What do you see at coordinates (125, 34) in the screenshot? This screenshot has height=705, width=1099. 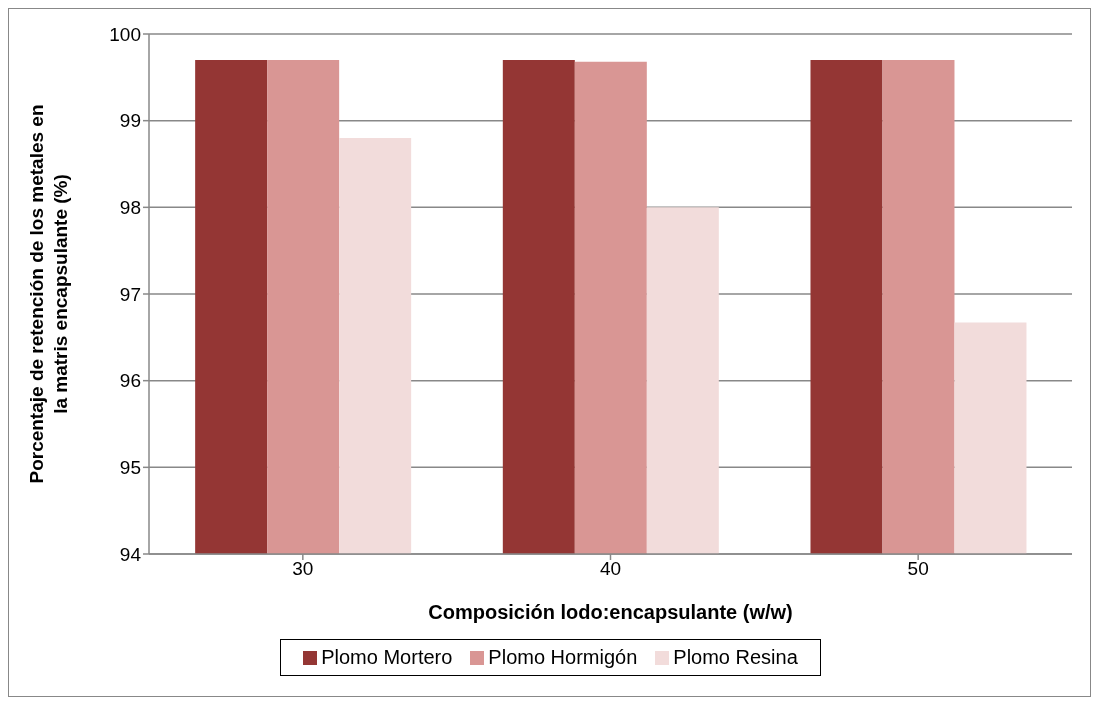 I see `y-tick-label: 100` at bounding box center [125, 34].